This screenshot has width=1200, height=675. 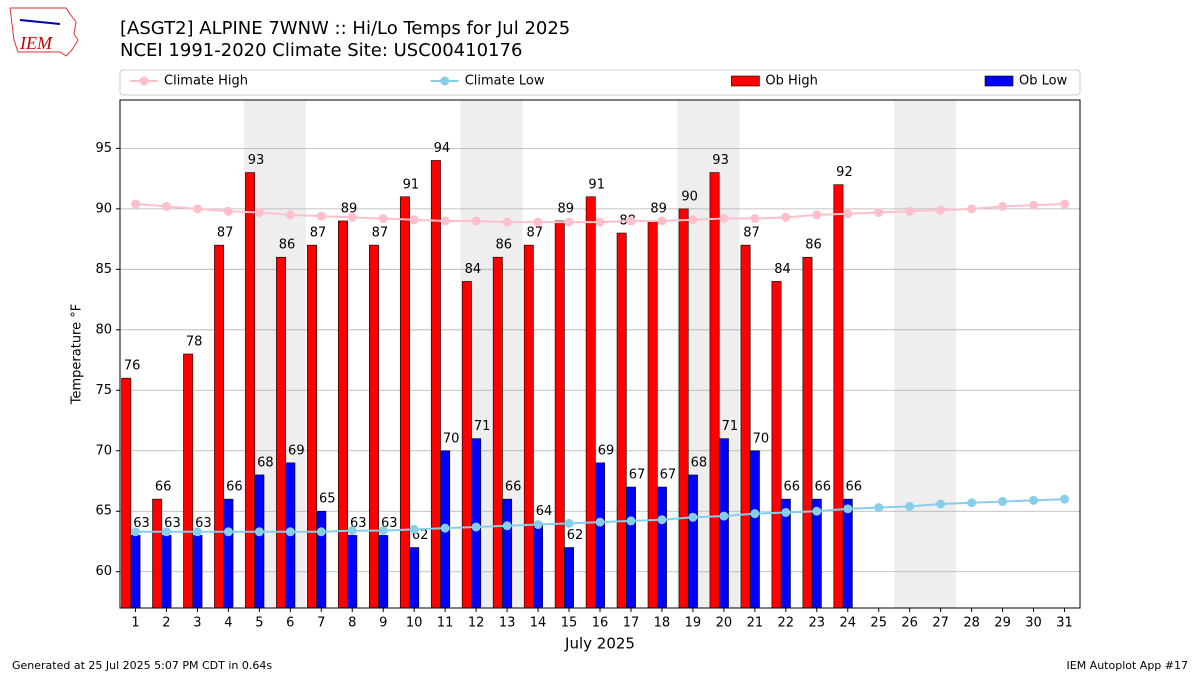 What do you see at coordinates (1033, 623) in the screenshot?
I see `x-tick-label: 30` at bounding box center [1033, 623].